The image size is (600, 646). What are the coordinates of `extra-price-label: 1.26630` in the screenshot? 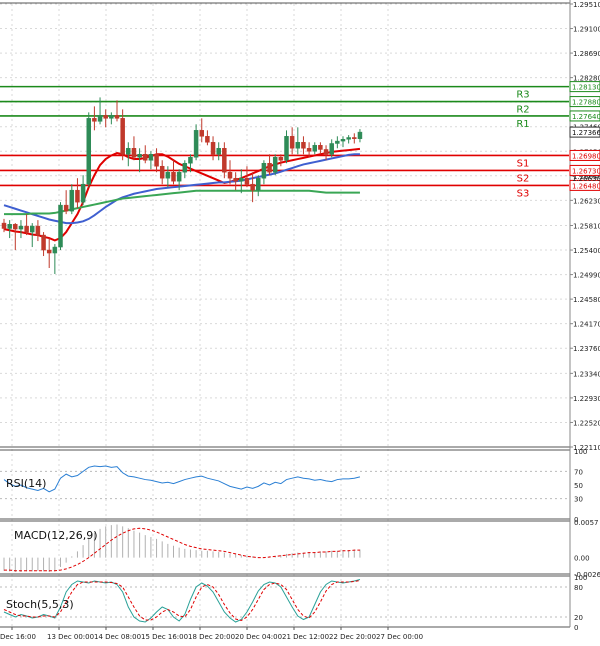 It's located at (586, 179).